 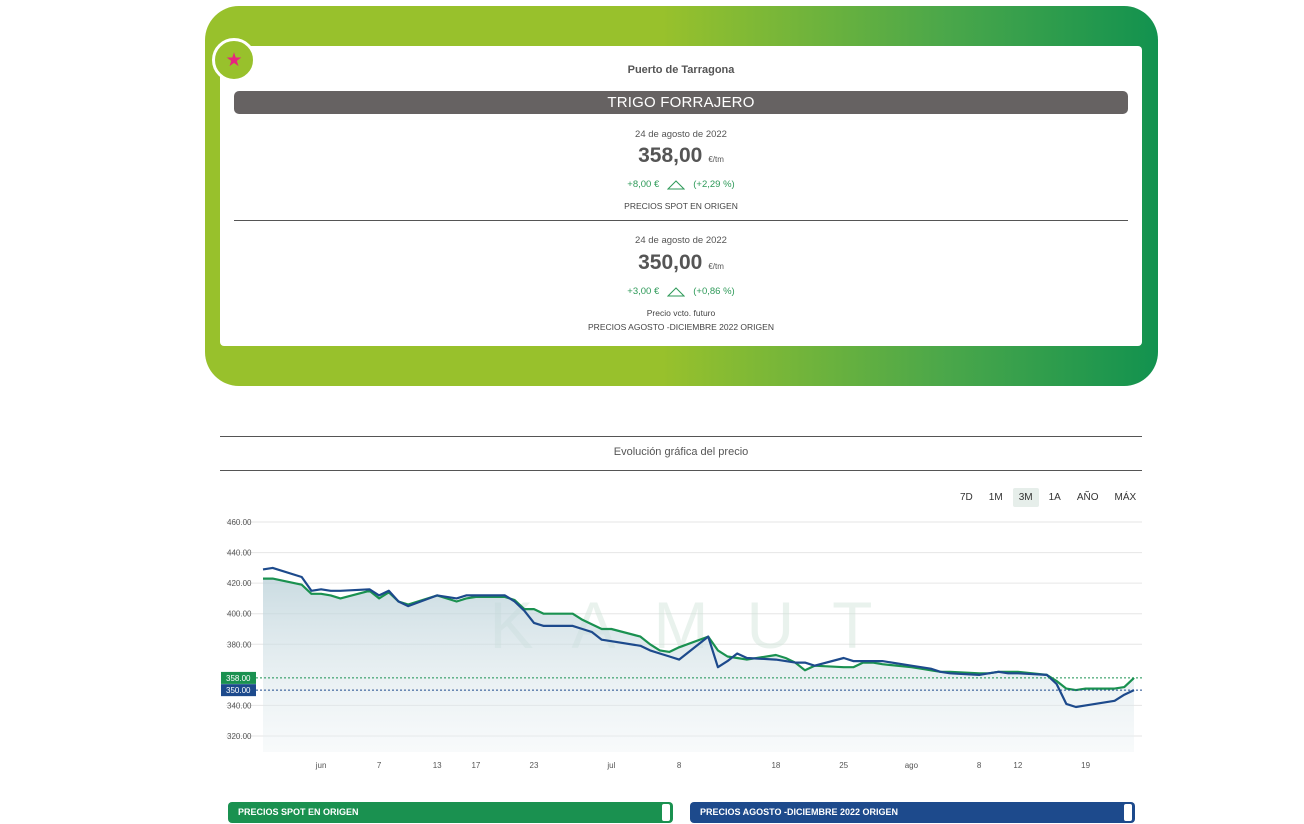 I want to click on future-price: 350,00 €/tm, so click(x=681, y=263).